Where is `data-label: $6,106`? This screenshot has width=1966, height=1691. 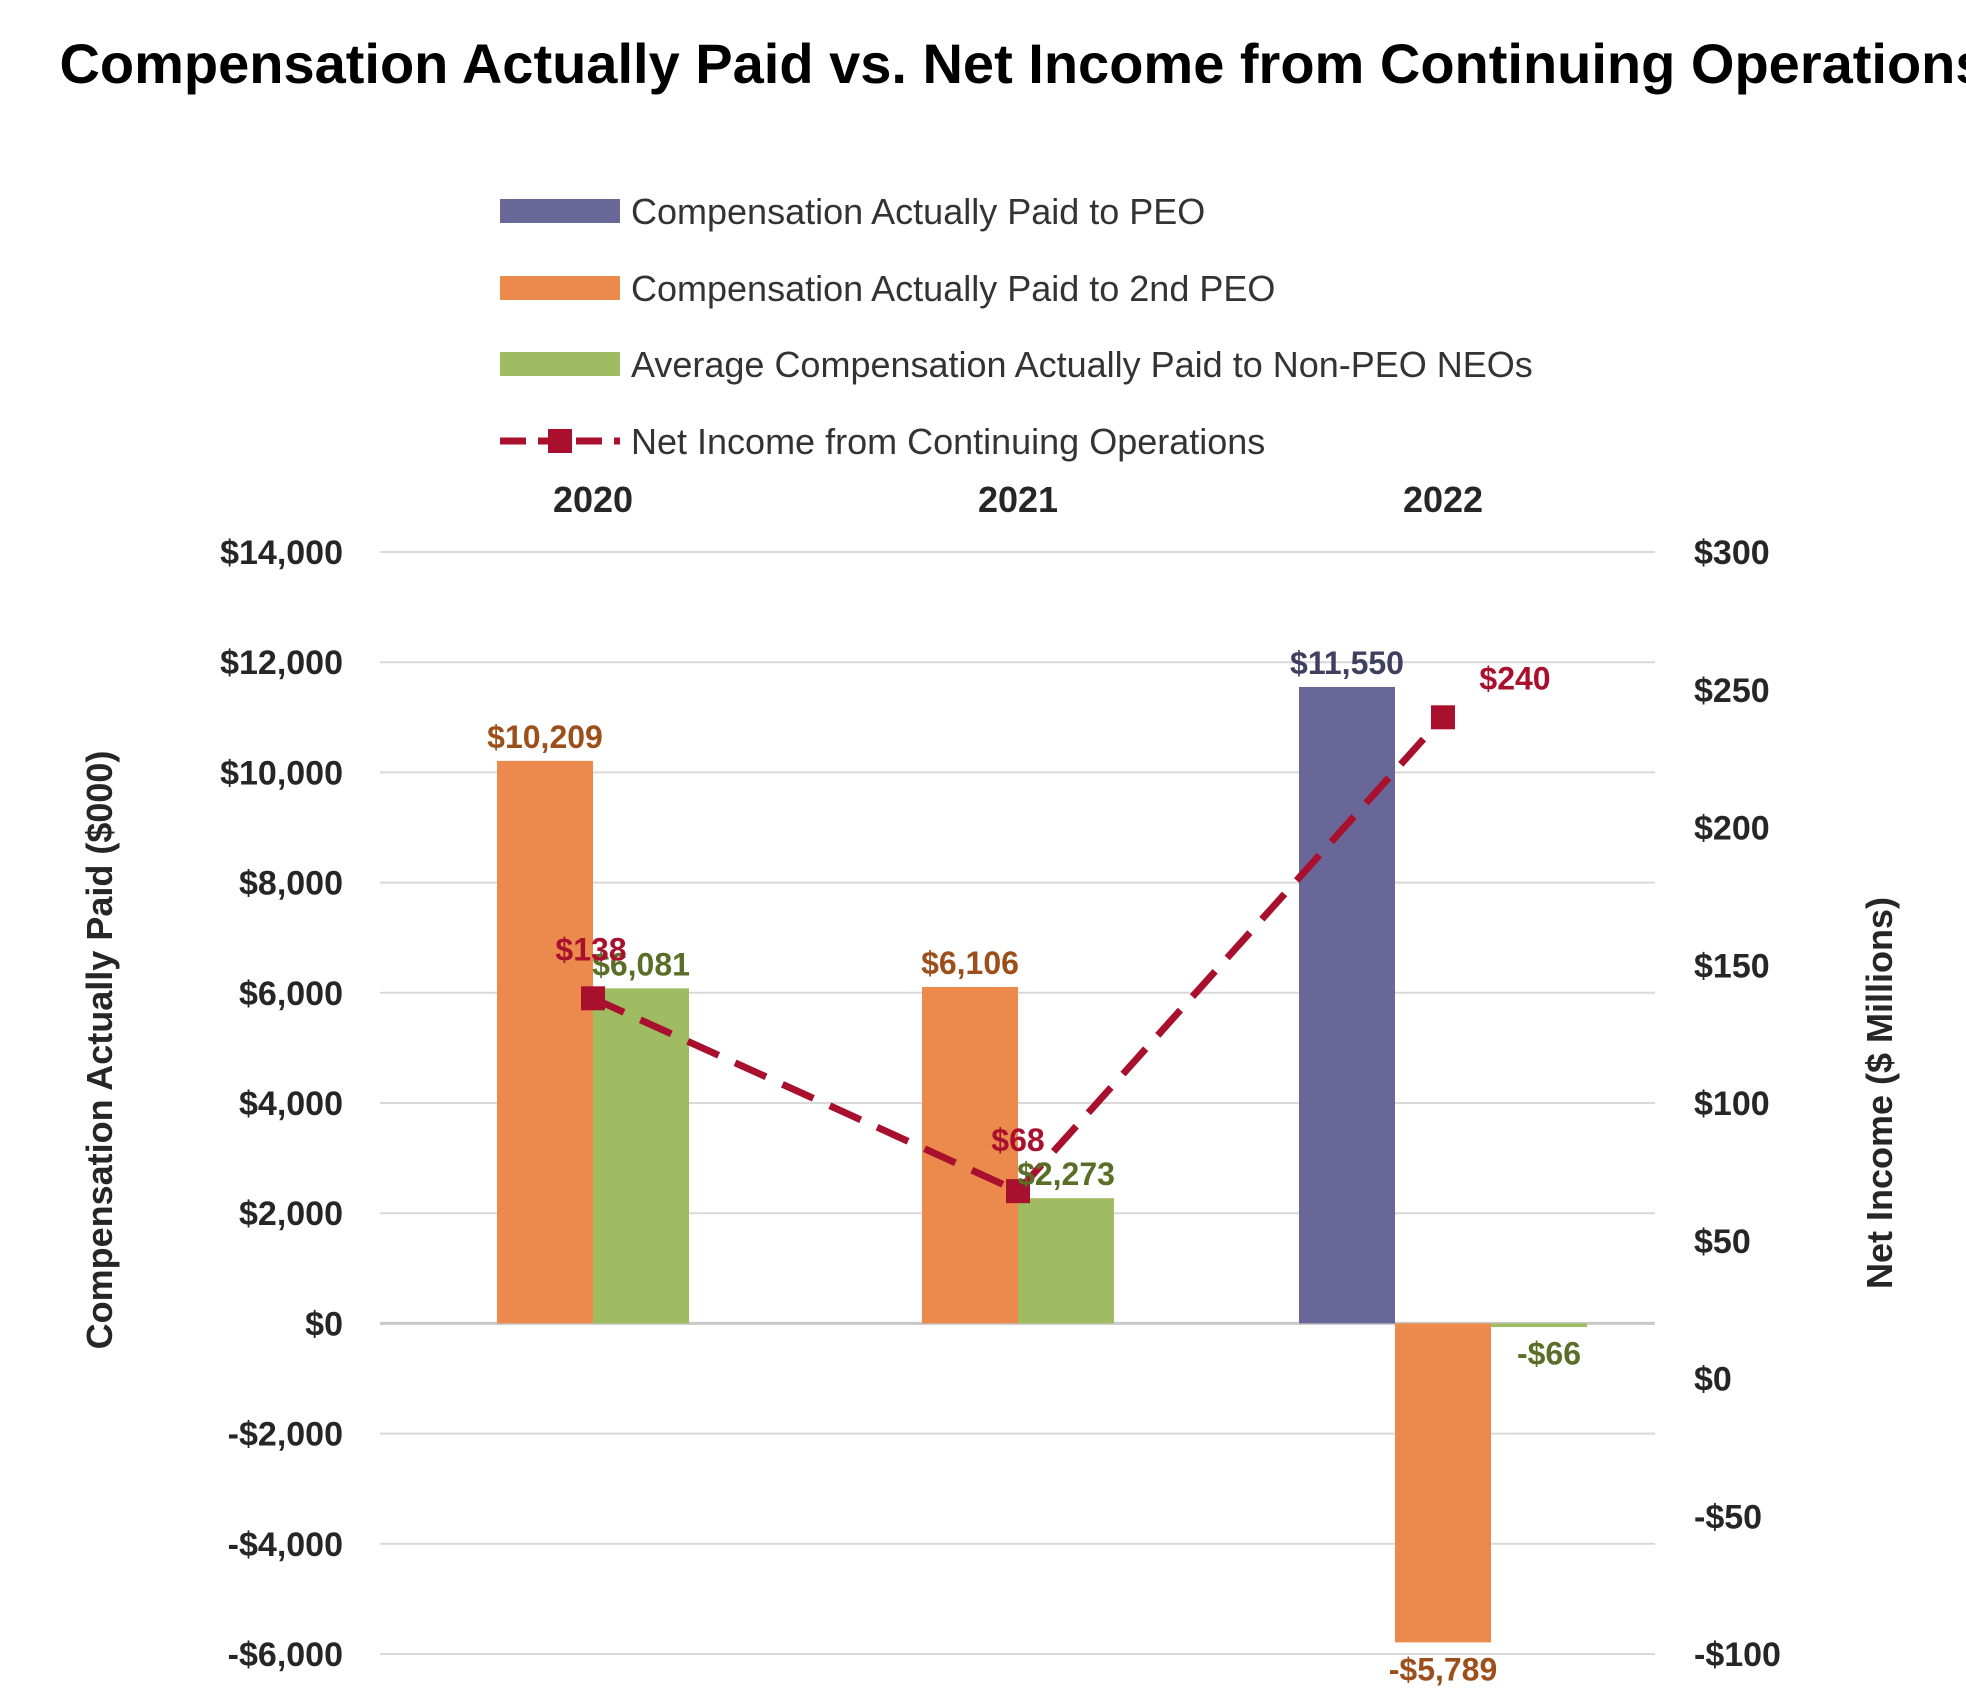
data-label: $6,106 is located at coordinates (970, 963).